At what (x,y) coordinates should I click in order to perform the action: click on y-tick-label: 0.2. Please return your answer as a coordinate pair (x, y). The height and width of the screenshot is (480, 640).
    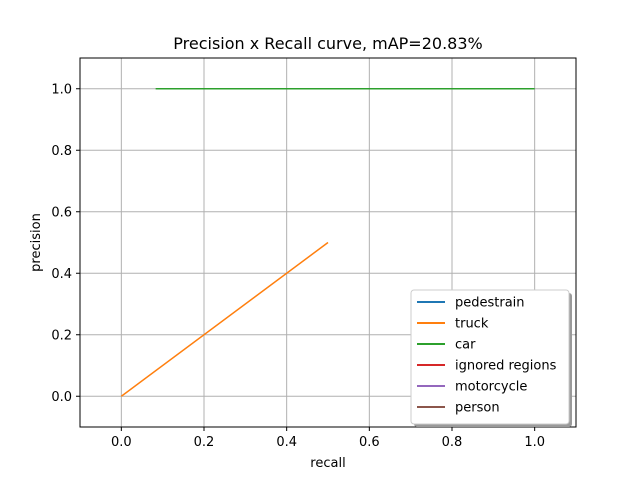
    Looking at the image, I should click on (61, 335).